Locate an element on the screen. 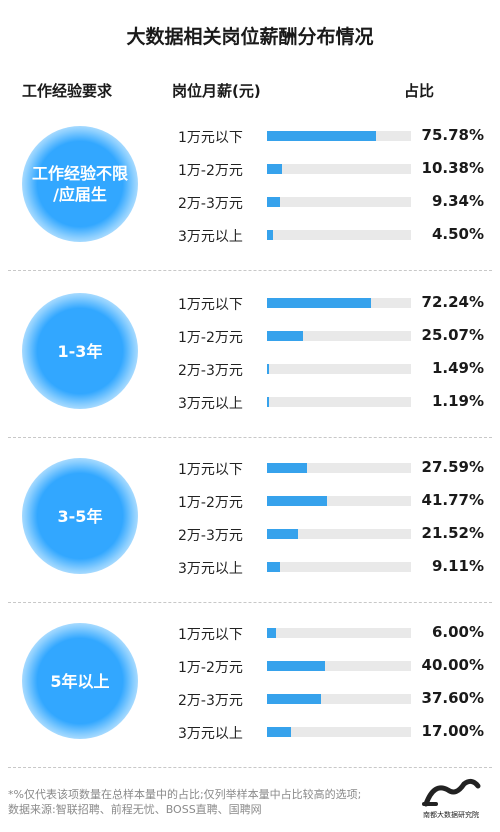 Image resolution: width=500 pixels, height=832 pixels. experience-circle: 工作经验不限 /应届生 is located at coordinates (80, 184).